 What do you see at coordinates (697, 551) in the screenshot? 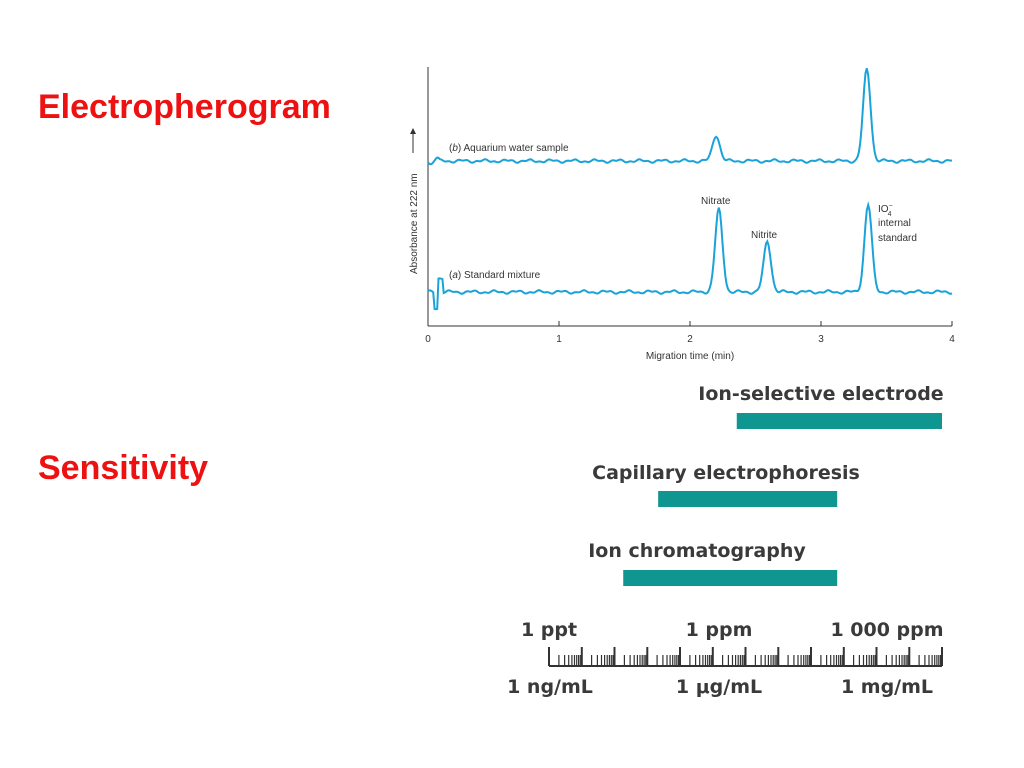
I see `range-label-ion-chromatography: Ion chromatography` at bounding box center [697, 551].